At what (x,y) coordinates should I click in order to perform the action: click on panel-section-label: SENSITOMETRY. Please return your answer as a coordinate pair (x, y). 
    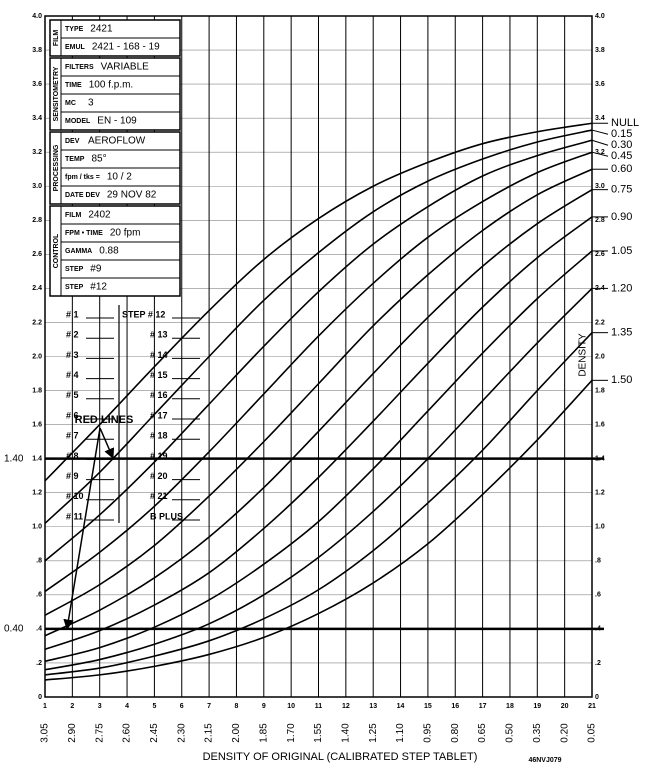
    Looking at the image, I should click on (56, 93).